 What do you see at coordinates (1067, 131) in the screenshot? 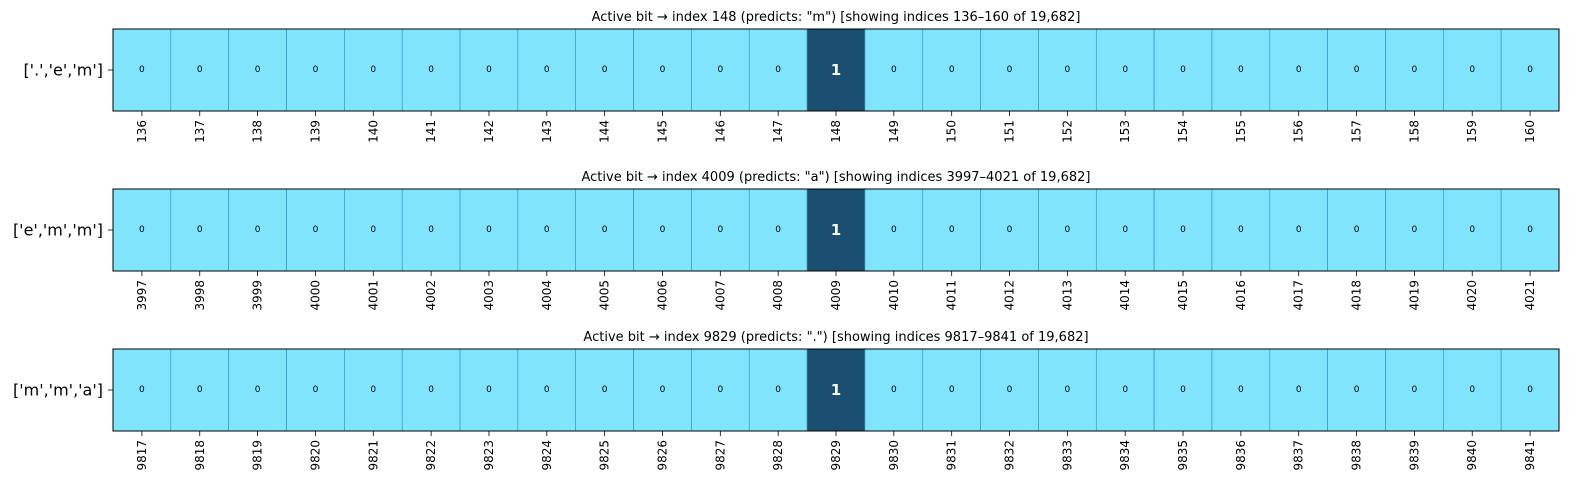
I see `x-tick-label: 152` at bounding box center [1067, 131].